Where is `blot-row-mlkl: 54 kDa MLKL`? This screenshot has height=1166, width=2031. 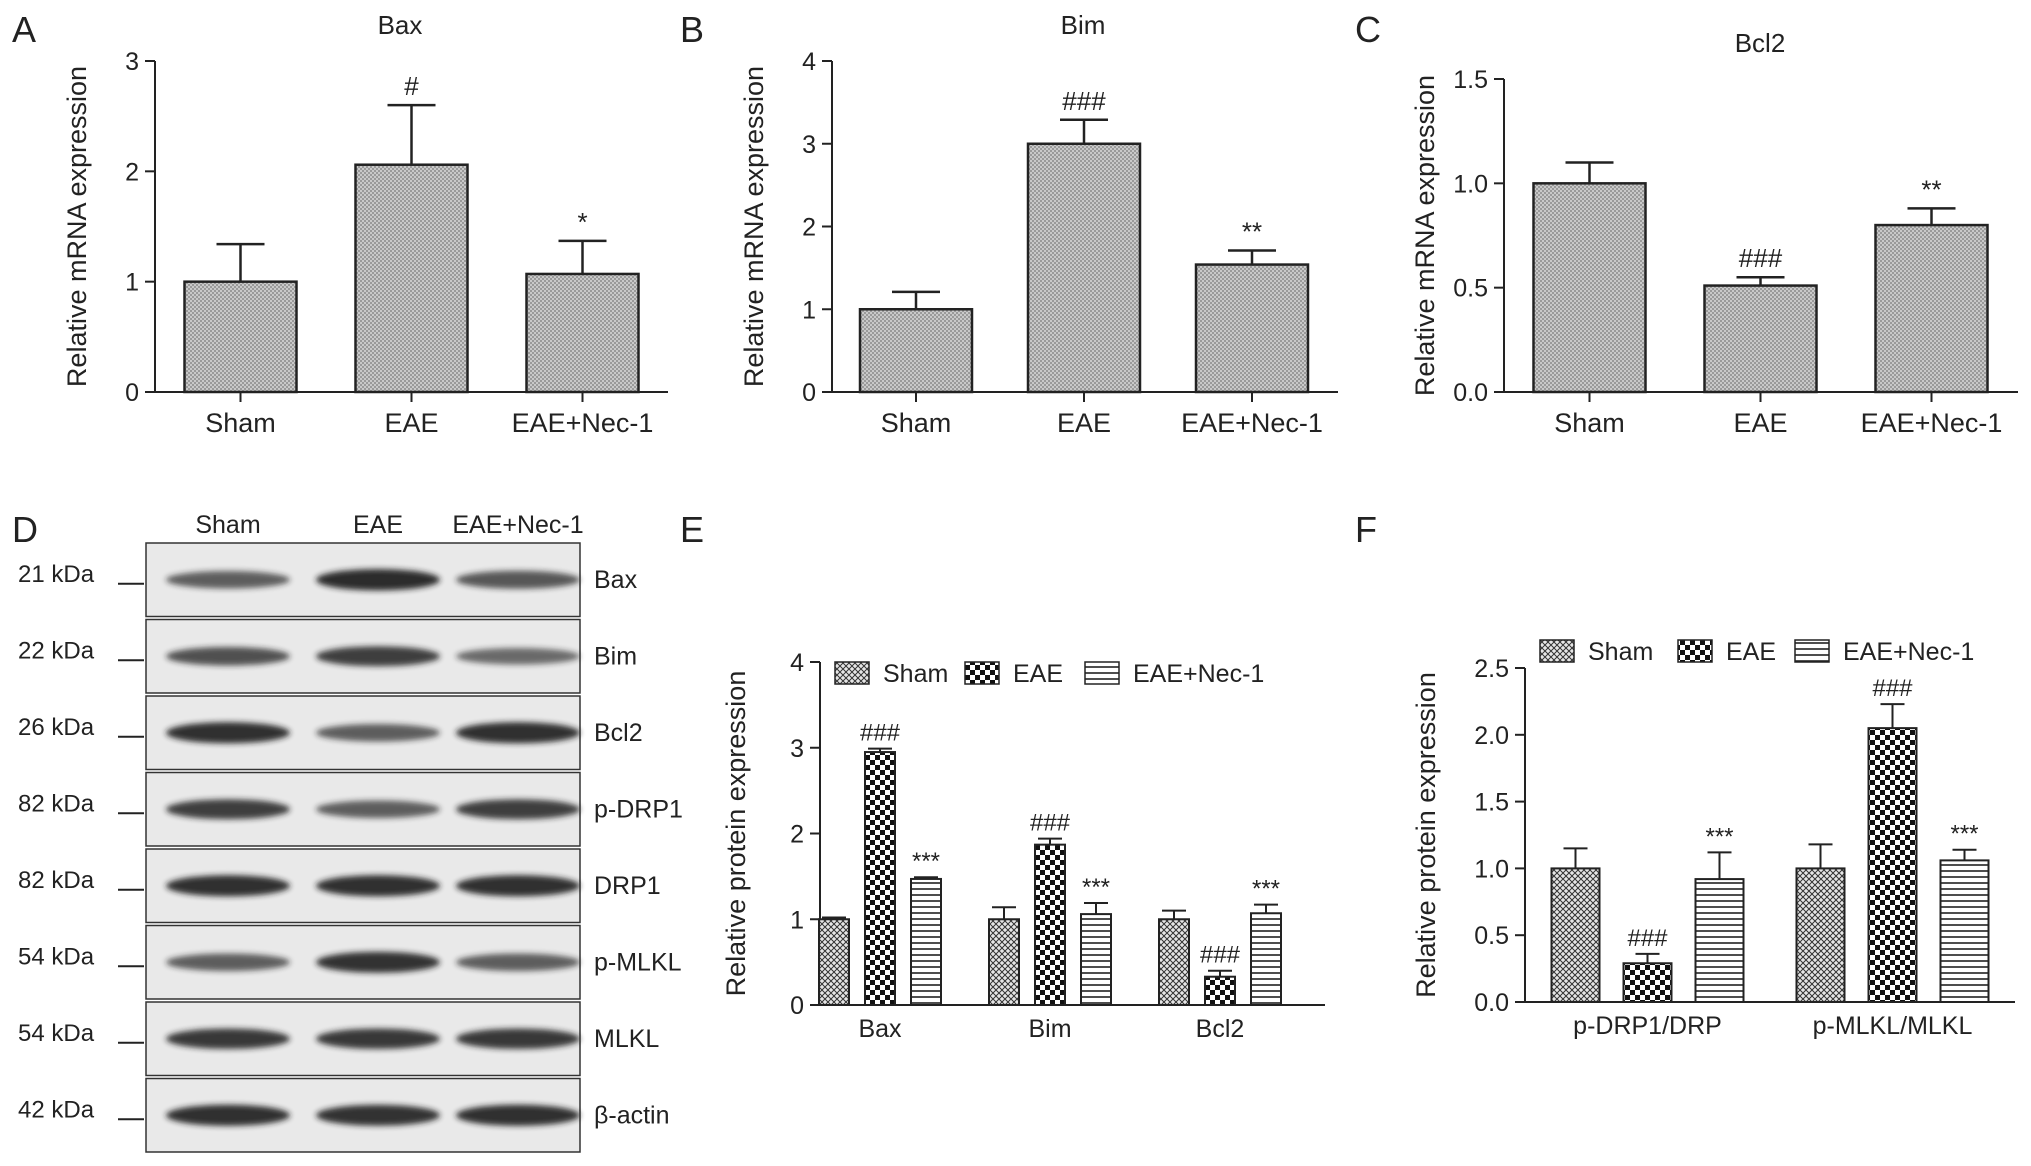
blot-row-mlkl: 54 kDa MLKL is located at coordinates (338, 1039).